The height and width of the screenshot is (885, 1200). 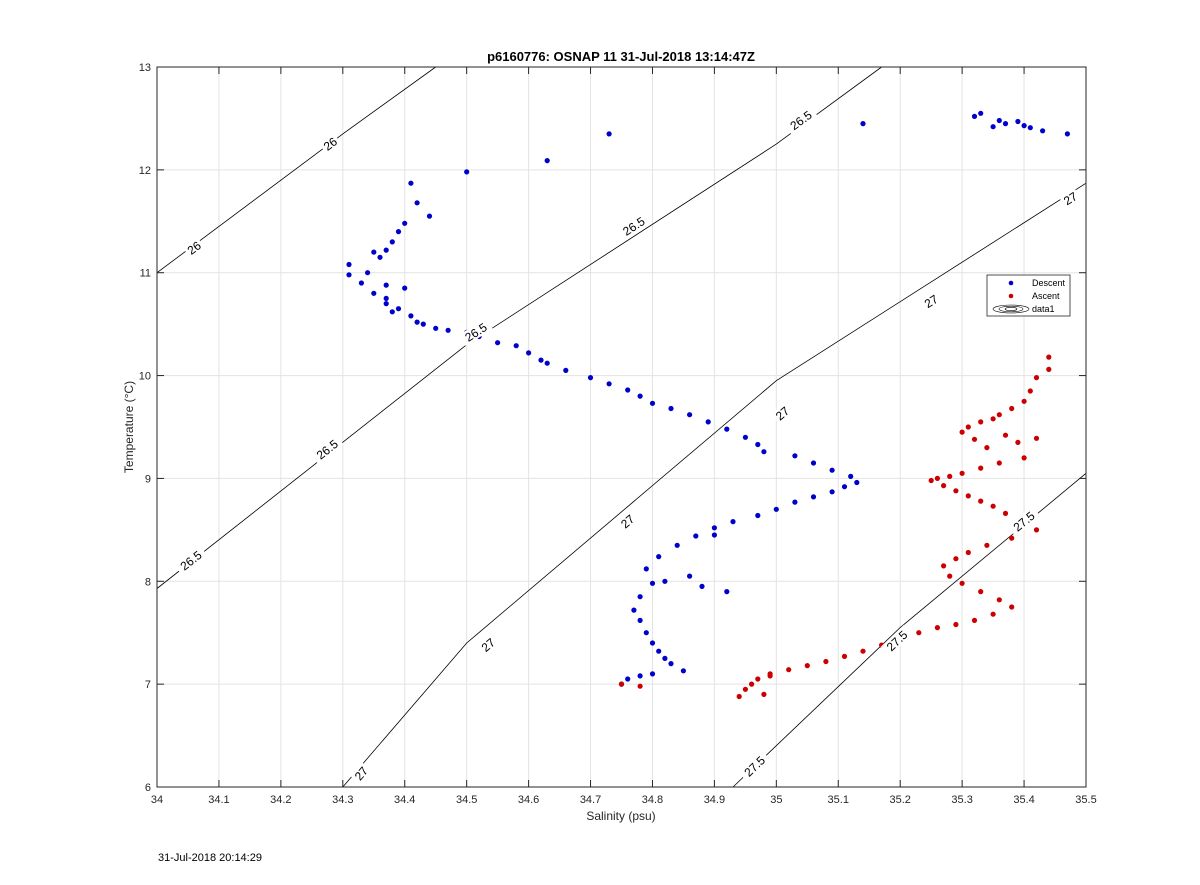 I want to click on x-tick-label: 35, so click(x=776, y=800).